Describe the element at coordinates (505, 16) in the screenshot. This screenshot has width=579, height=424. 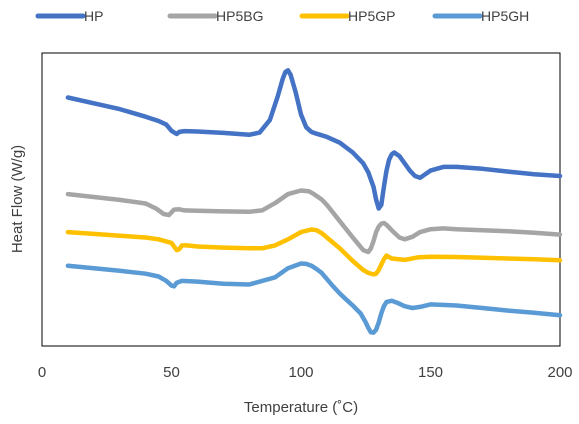
I see `legend-label: HP5GH` at that location.